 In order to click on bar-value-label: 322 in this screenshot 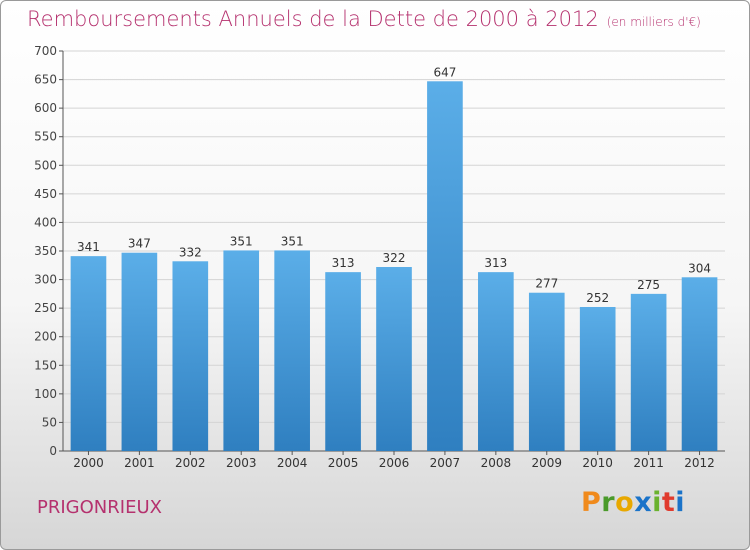, I will do `click(394, 258)`.